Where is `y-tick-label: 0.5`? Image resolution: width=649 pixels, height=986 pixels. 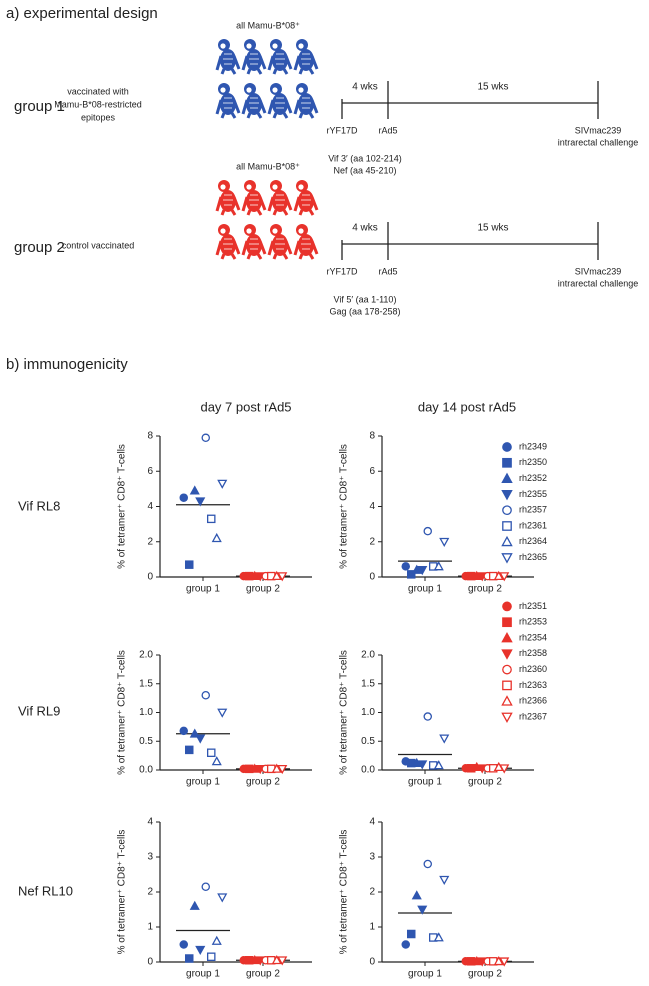
y-tick-label: 0.5 is located at coordinates (146, 741).